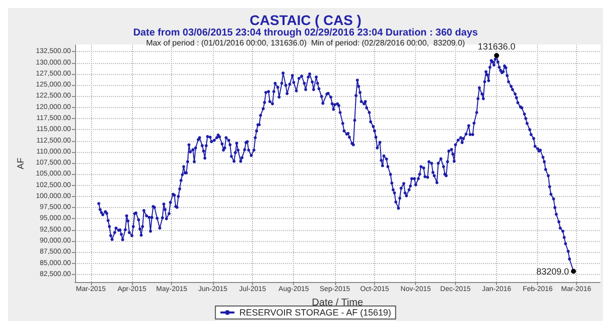 The width and height of the screenshot is (611, 329). What do you see at coordinates (497, 47) in the screenshot?
I see `annotation: 131636.0` at bounding box center [497, 47].